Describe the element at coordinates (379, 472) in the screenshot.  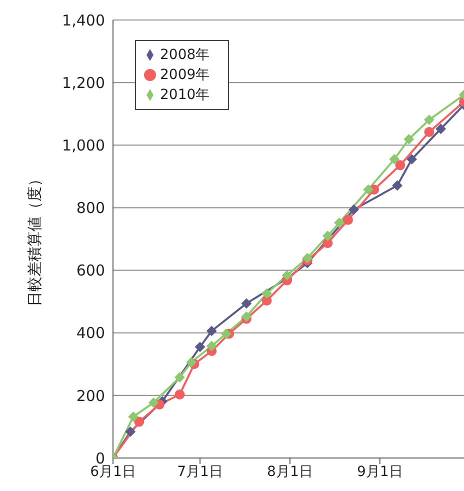
I see `x-tick-label: 9月1日` at that location.